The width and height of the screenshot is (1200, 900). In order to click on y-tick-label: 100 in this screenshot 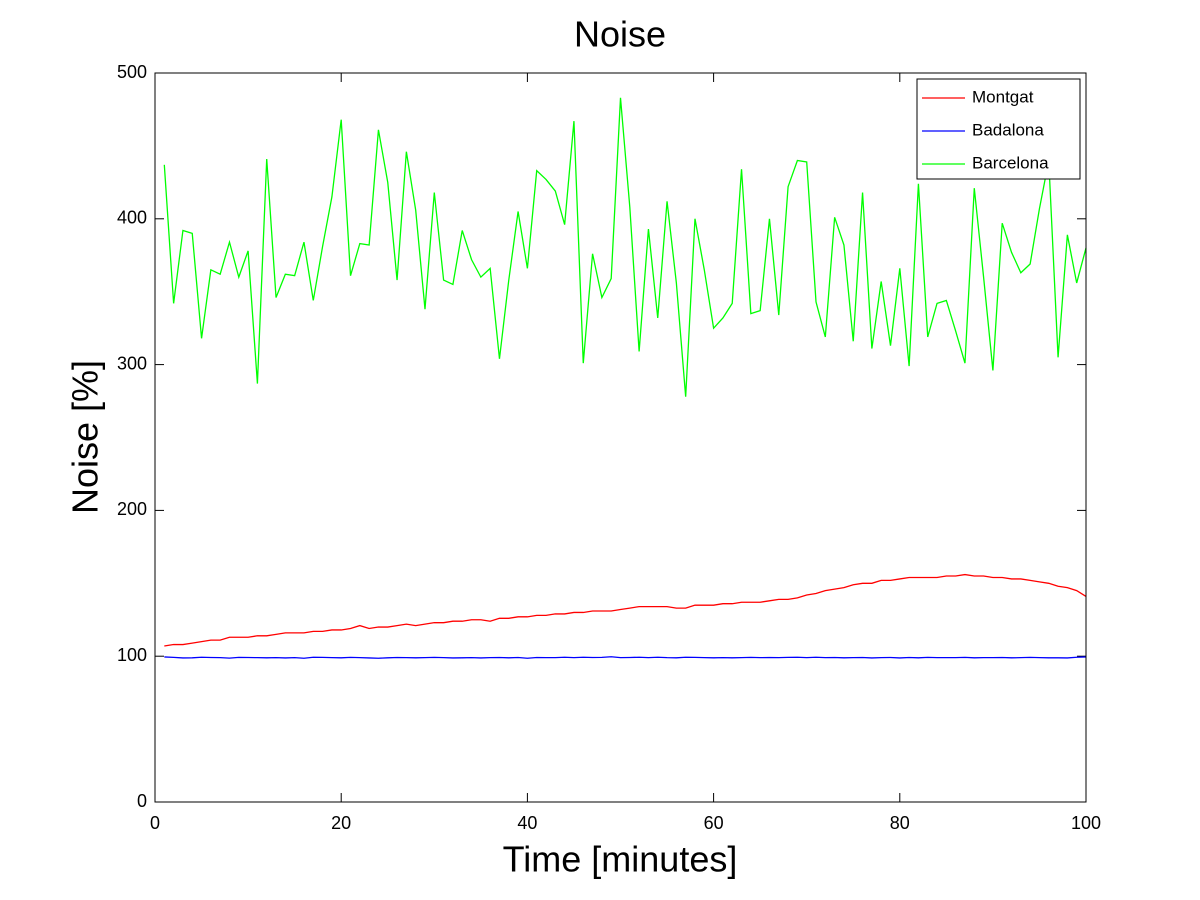, I will do `click(132, 655)`.